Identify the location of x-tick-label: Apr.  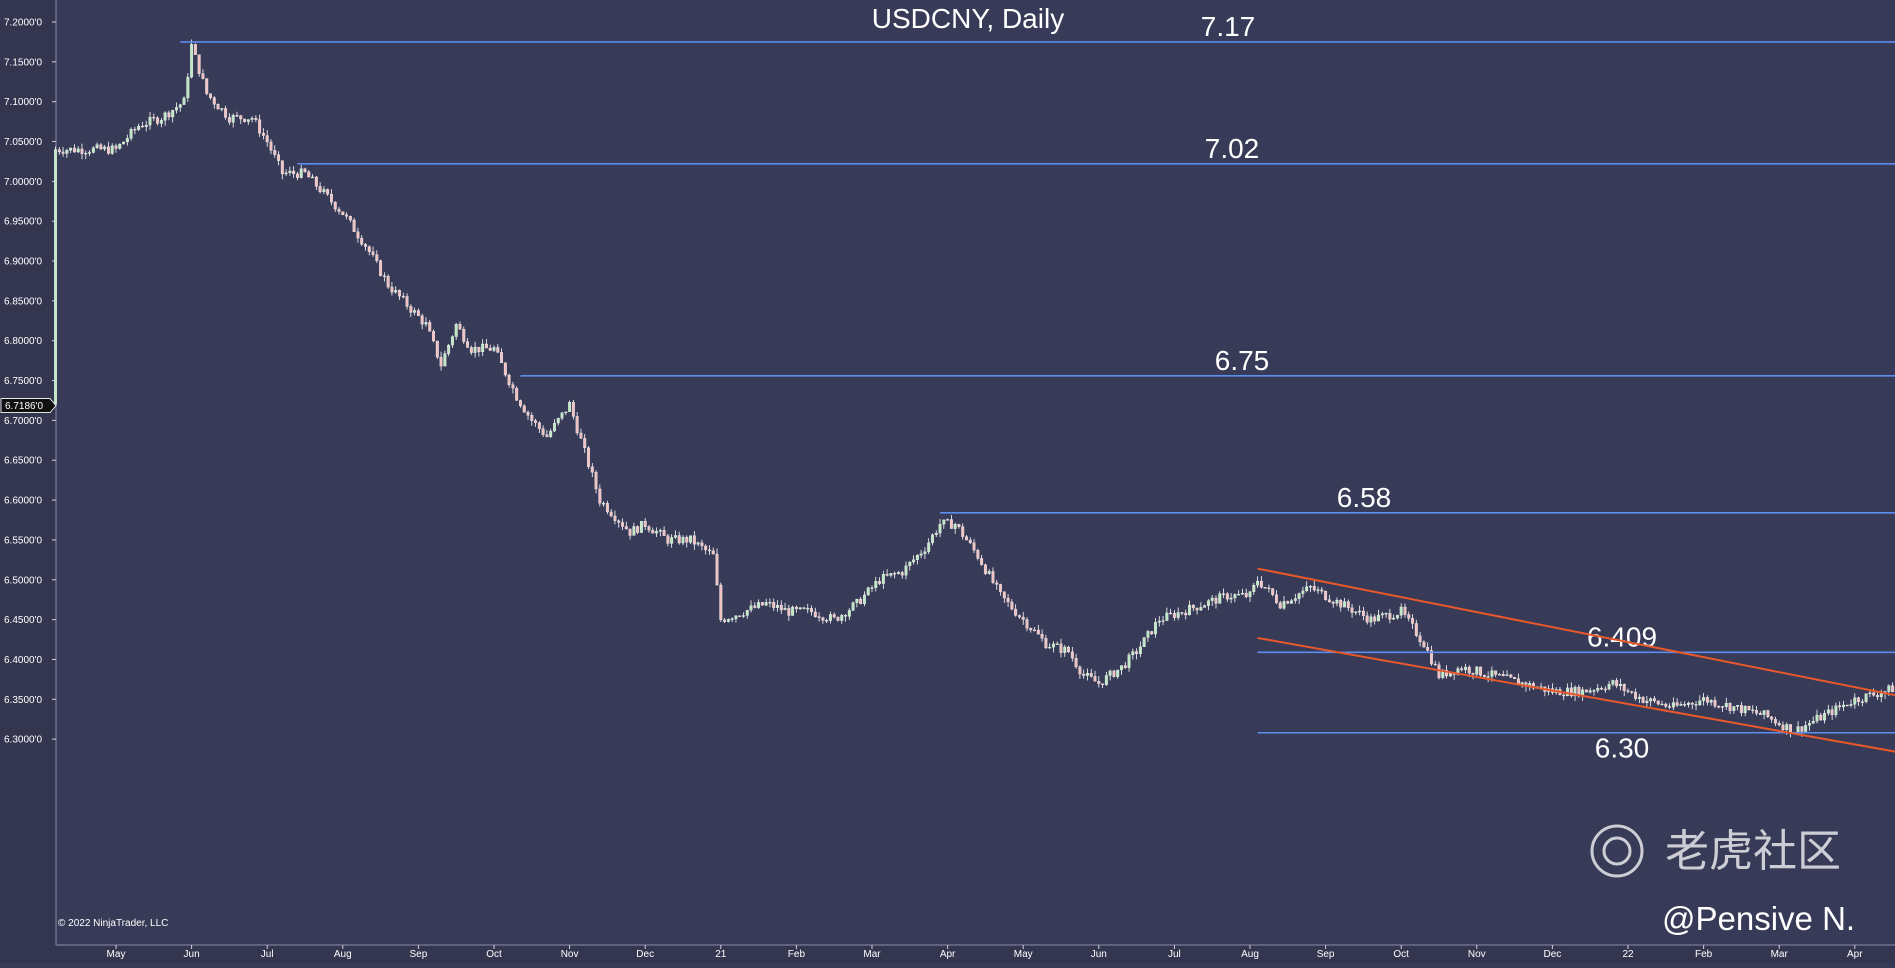
(1855, 954).